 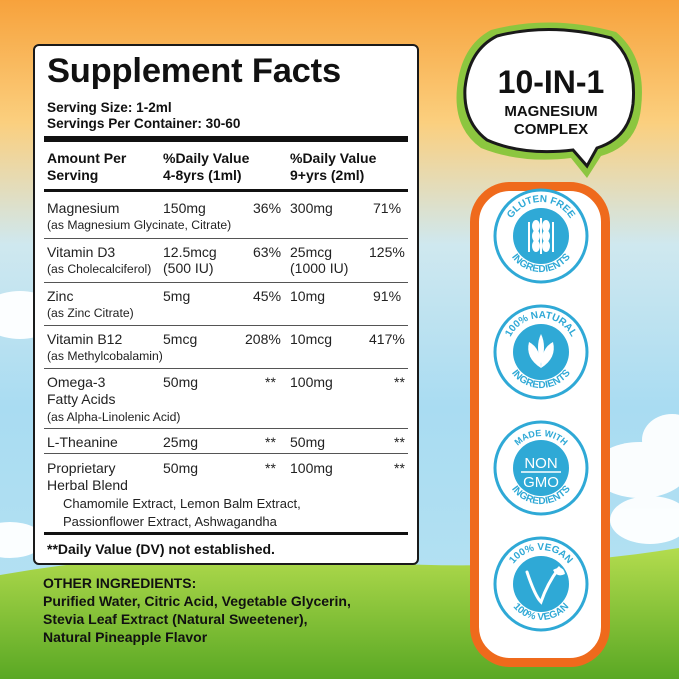 I want to click on dv-footnote: **Daily Value (DV) not established., so click(x=161, y=549).